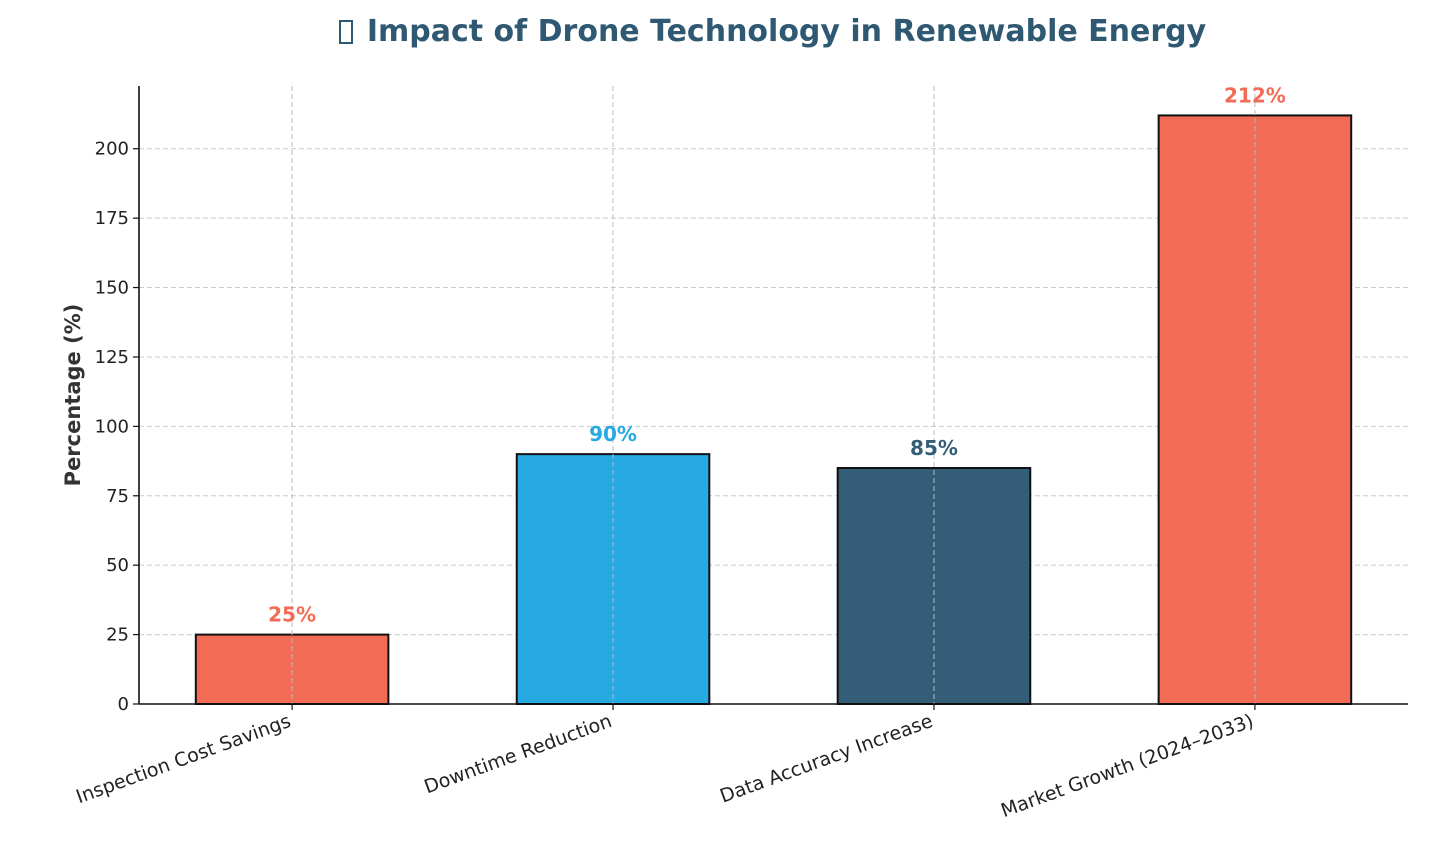 The width and height of the screenshot is (1429, 857). I want to click on y-tick-label: 200, so click(112, 149).